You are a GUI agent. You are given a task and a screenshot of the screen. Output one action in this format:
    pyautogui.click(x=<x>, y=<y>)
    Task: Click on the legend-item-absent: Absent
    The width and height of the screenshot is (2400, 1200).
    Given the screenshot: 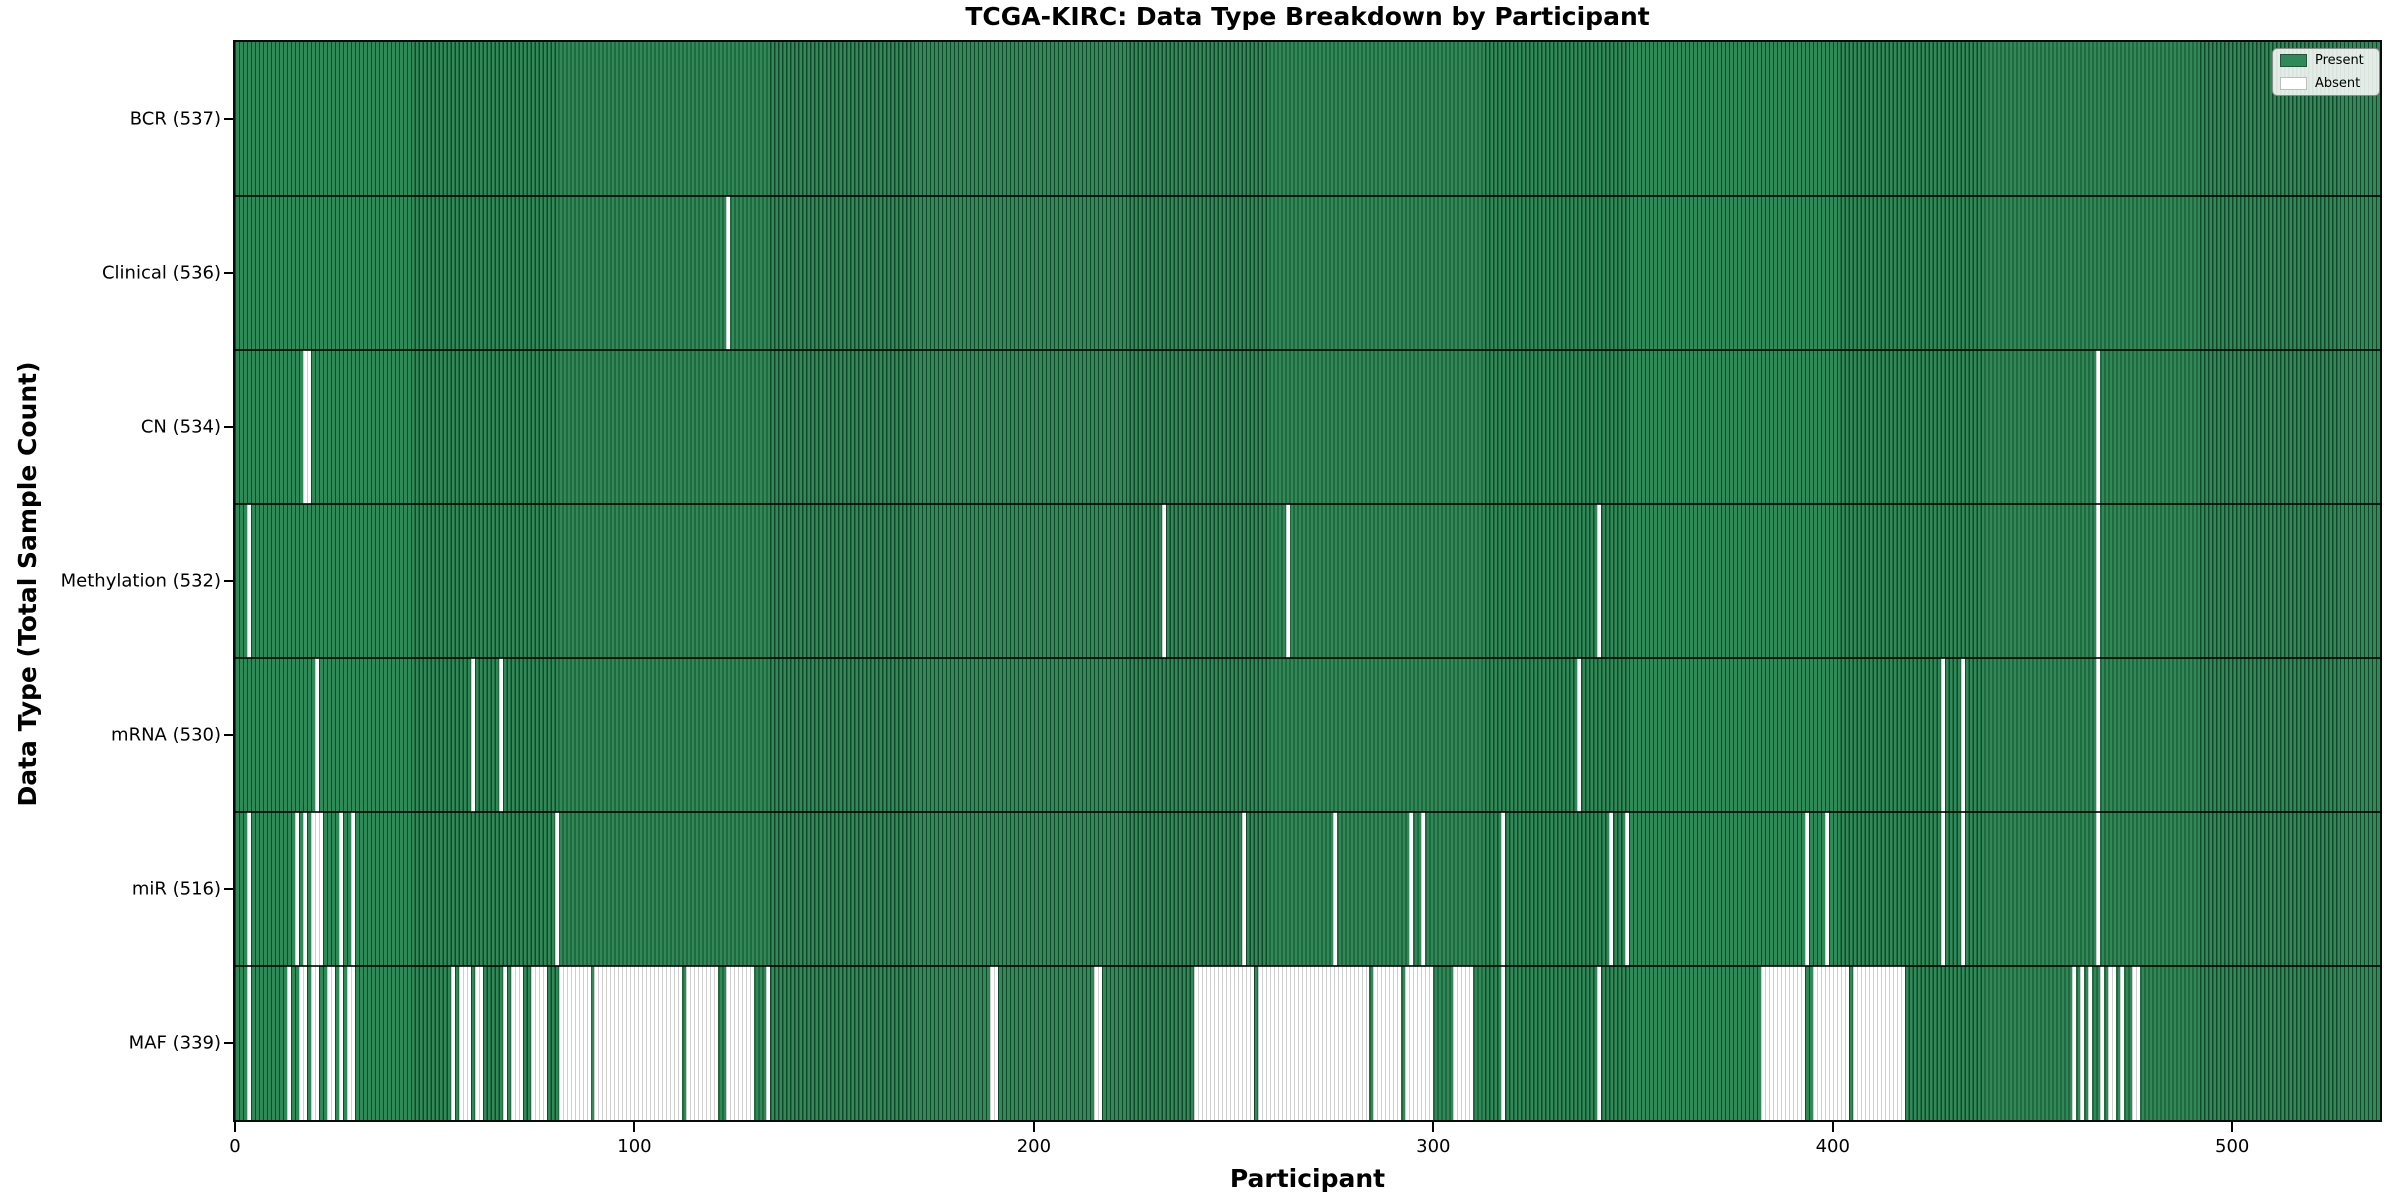 What is the action you would take?
    pyautogui.click(x=2326, y=83)
    